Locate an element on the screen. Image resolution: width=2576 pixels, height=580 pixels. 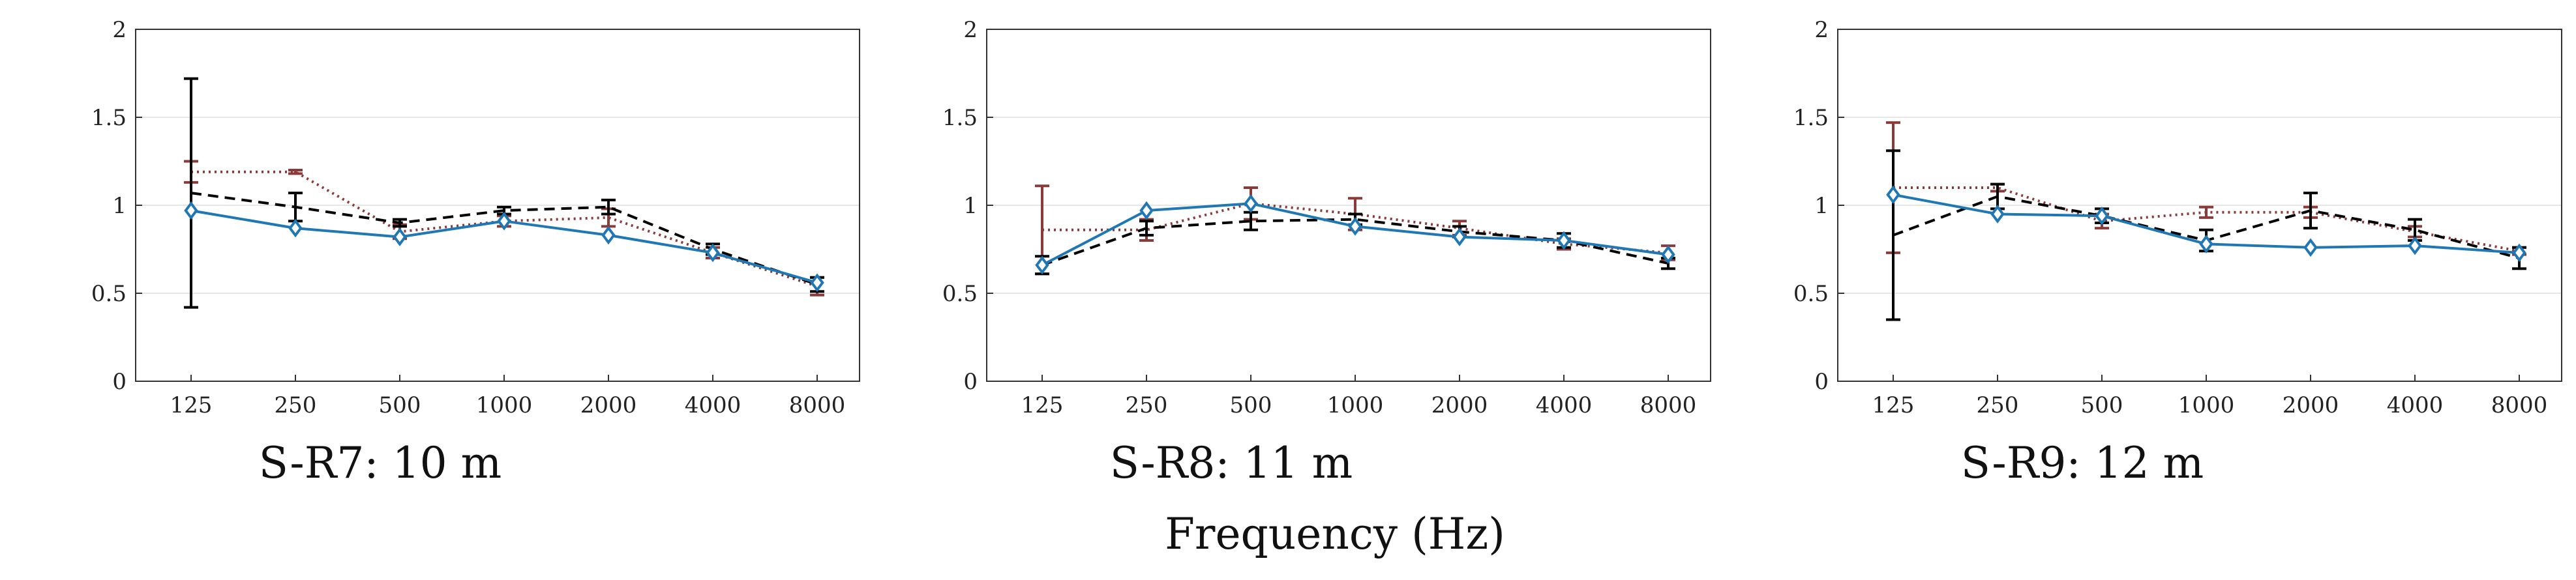
chart-title: S-R9: 12 m is located at coordinates (2082, 463).